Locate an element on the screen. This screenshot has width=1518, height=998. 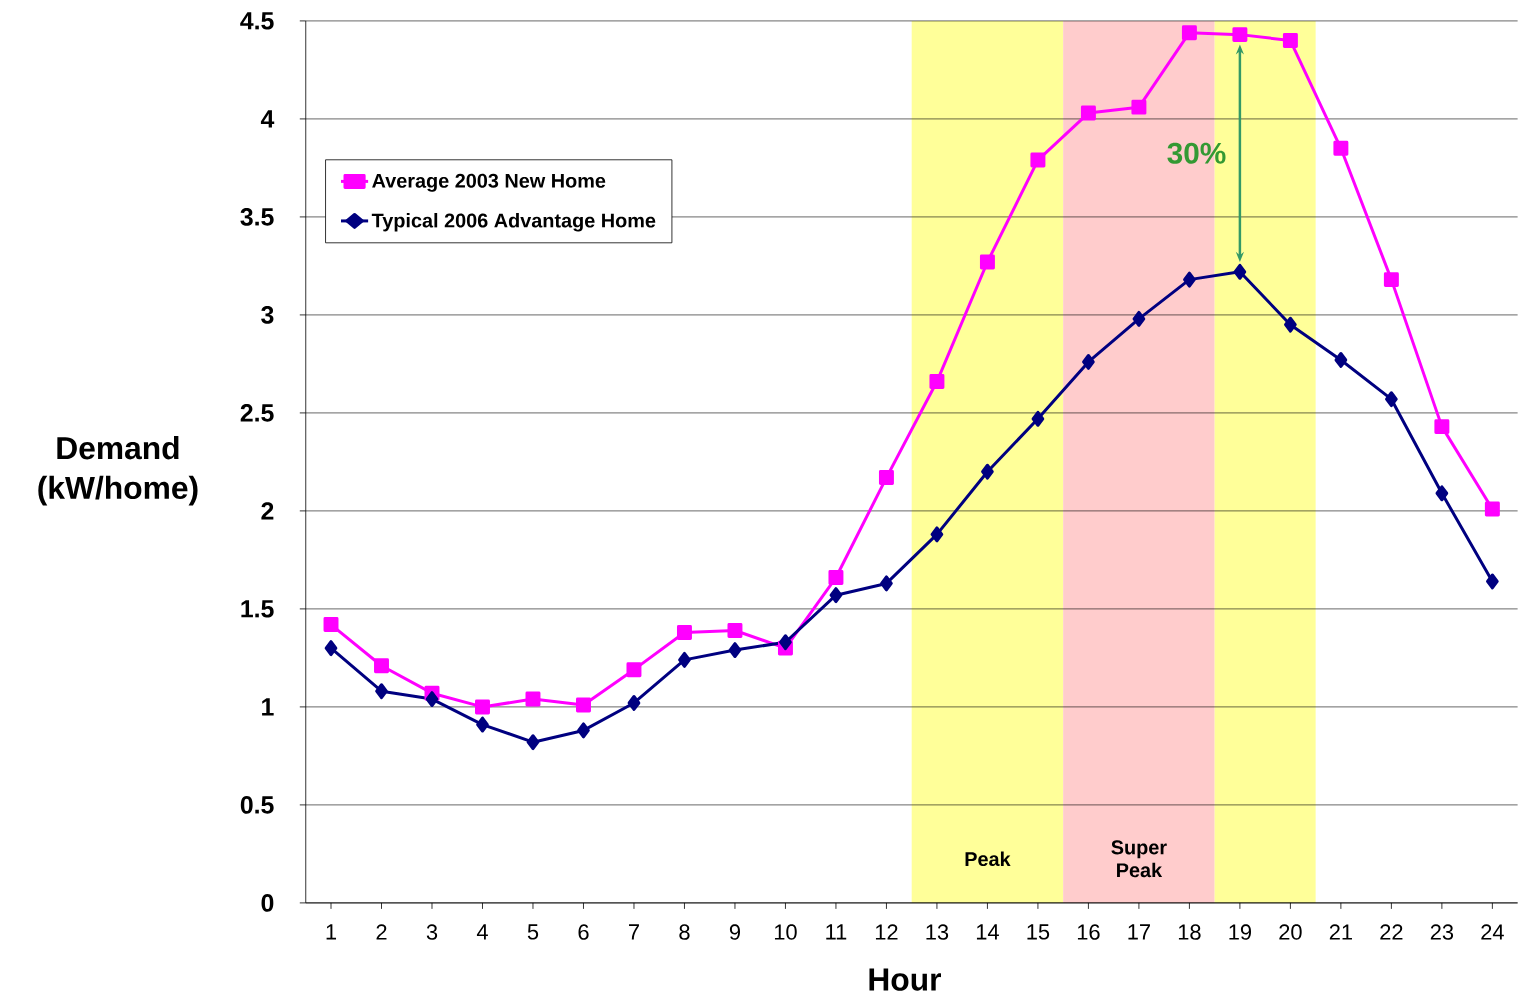
x-tick-label: 22 is located at coordinates (1391, 932).